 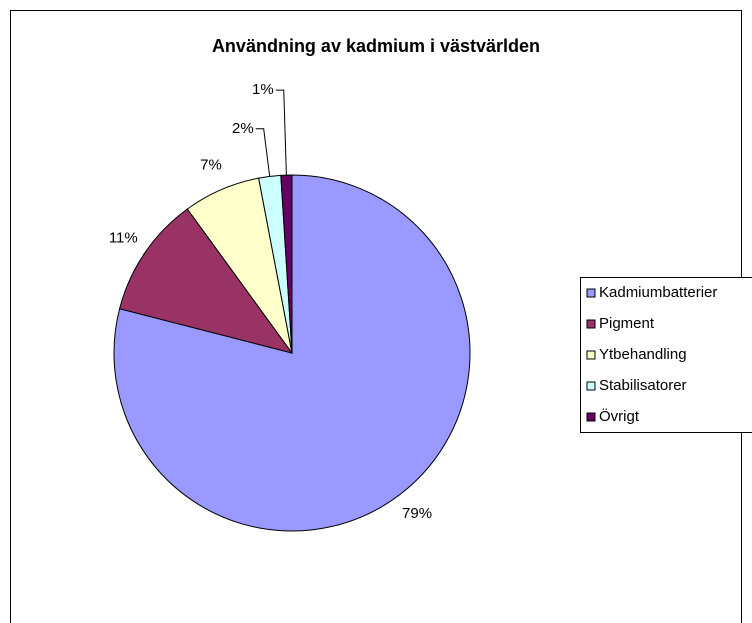 I want to click on pie-slice, so click(x=206, y=281).